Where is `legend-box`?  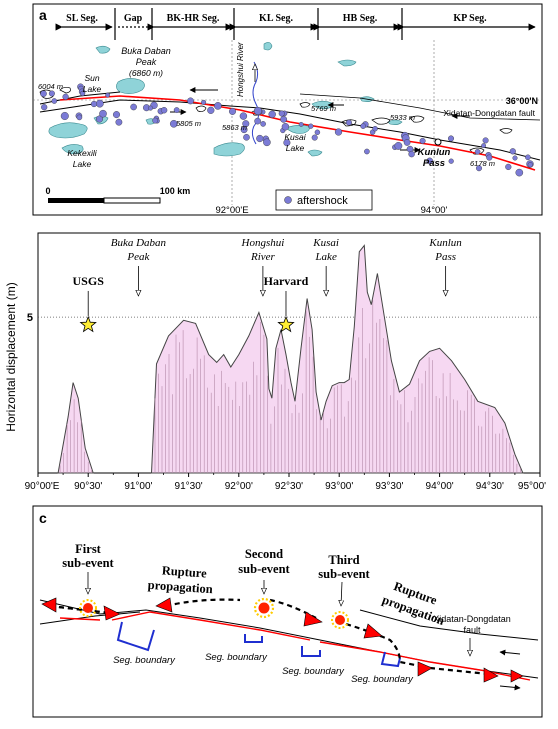
legend-box is located at coordinates (324, 200).